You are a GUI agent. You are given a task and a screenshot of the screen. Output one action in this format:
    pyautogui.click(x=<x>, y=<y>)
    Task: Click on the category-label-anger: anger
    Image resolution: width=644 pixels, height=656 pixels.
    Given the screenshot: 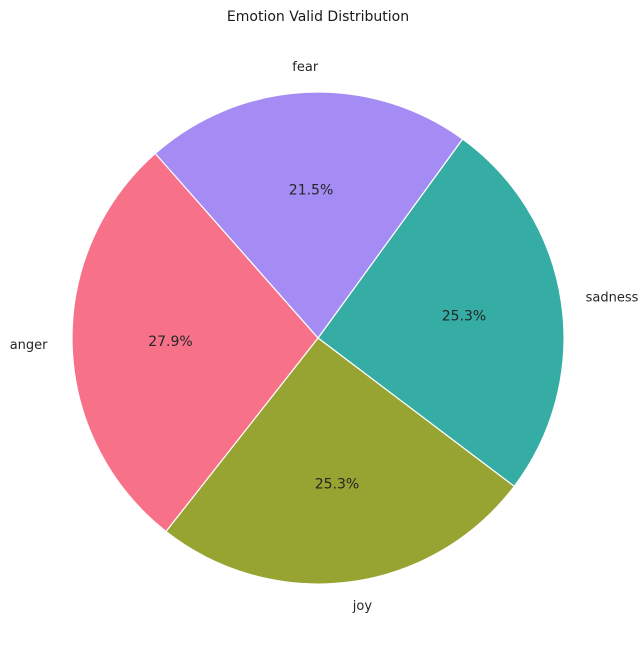 What is the action you would take?
    pyautogui.click(x=29, y=345)
    